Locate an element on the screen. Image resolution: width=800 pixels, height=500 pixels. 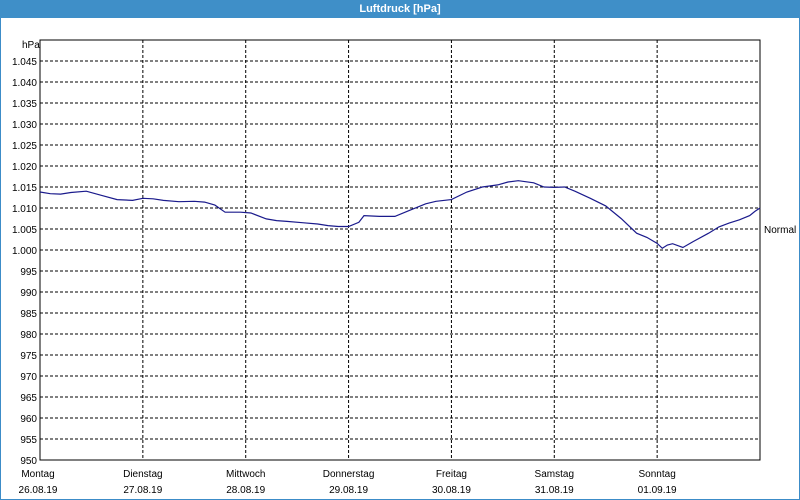
x-tick-day: Mittwoch is located at coordinates (245, 474).